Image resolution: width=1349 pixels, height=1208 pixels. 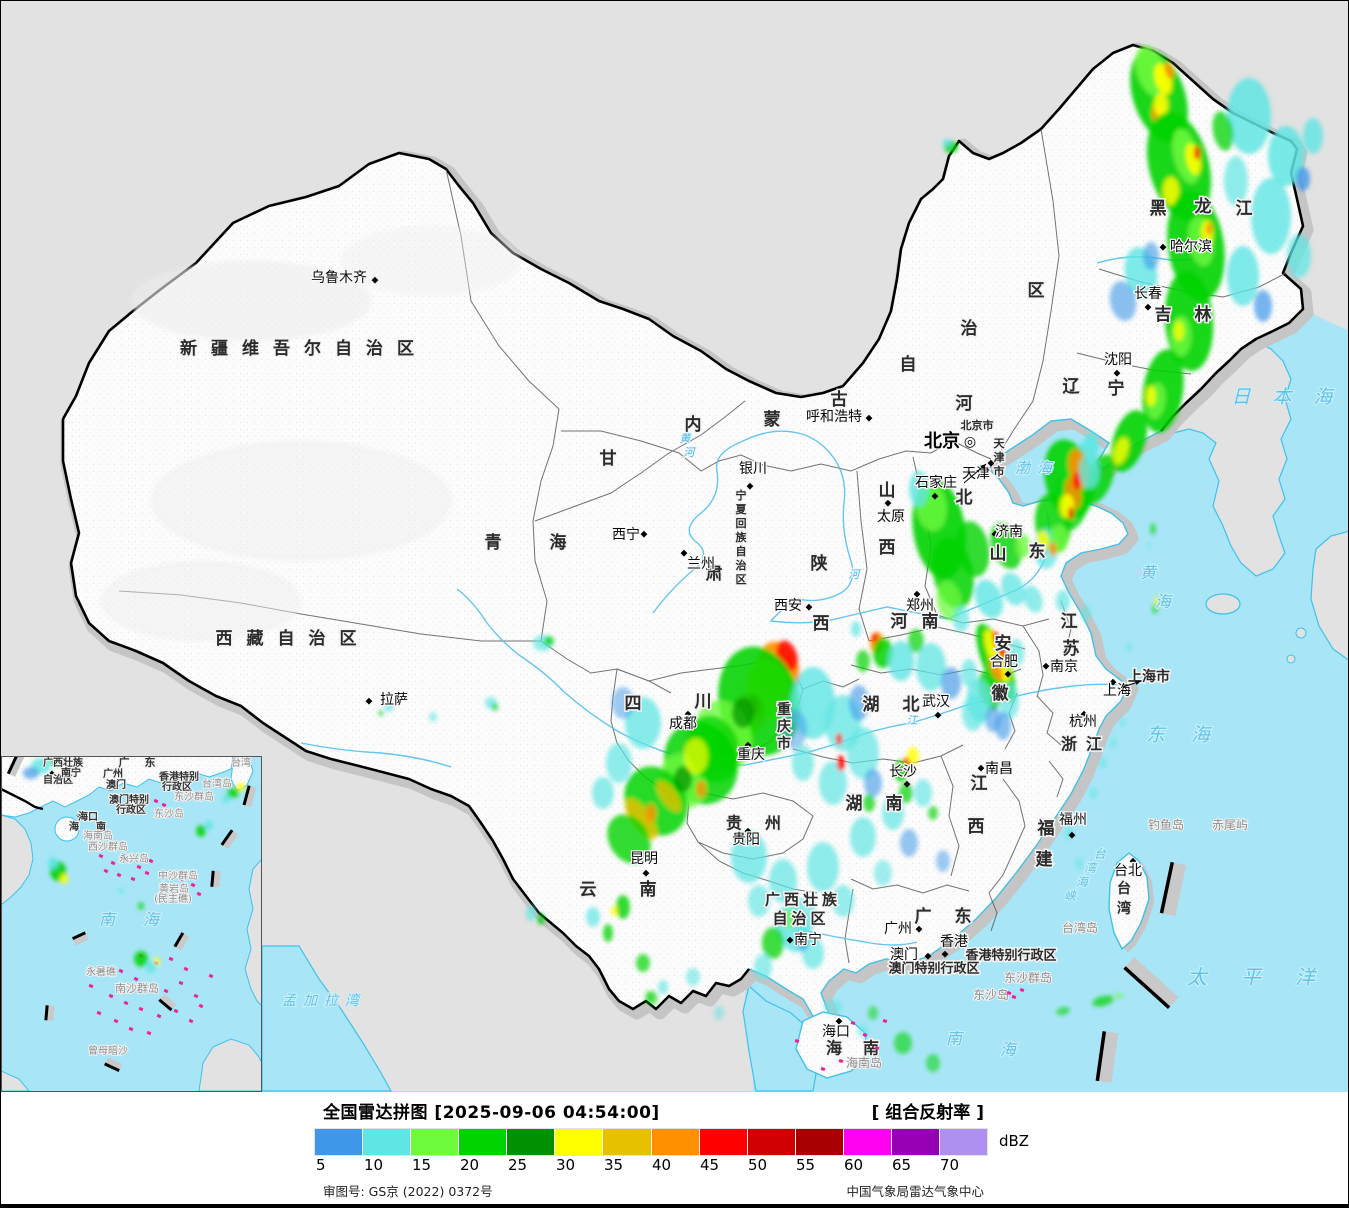 What do you see at coordinates (1290, 397) in the screenshot?
I see `svg-text: 日本海` at bounding box center [1290, 397].